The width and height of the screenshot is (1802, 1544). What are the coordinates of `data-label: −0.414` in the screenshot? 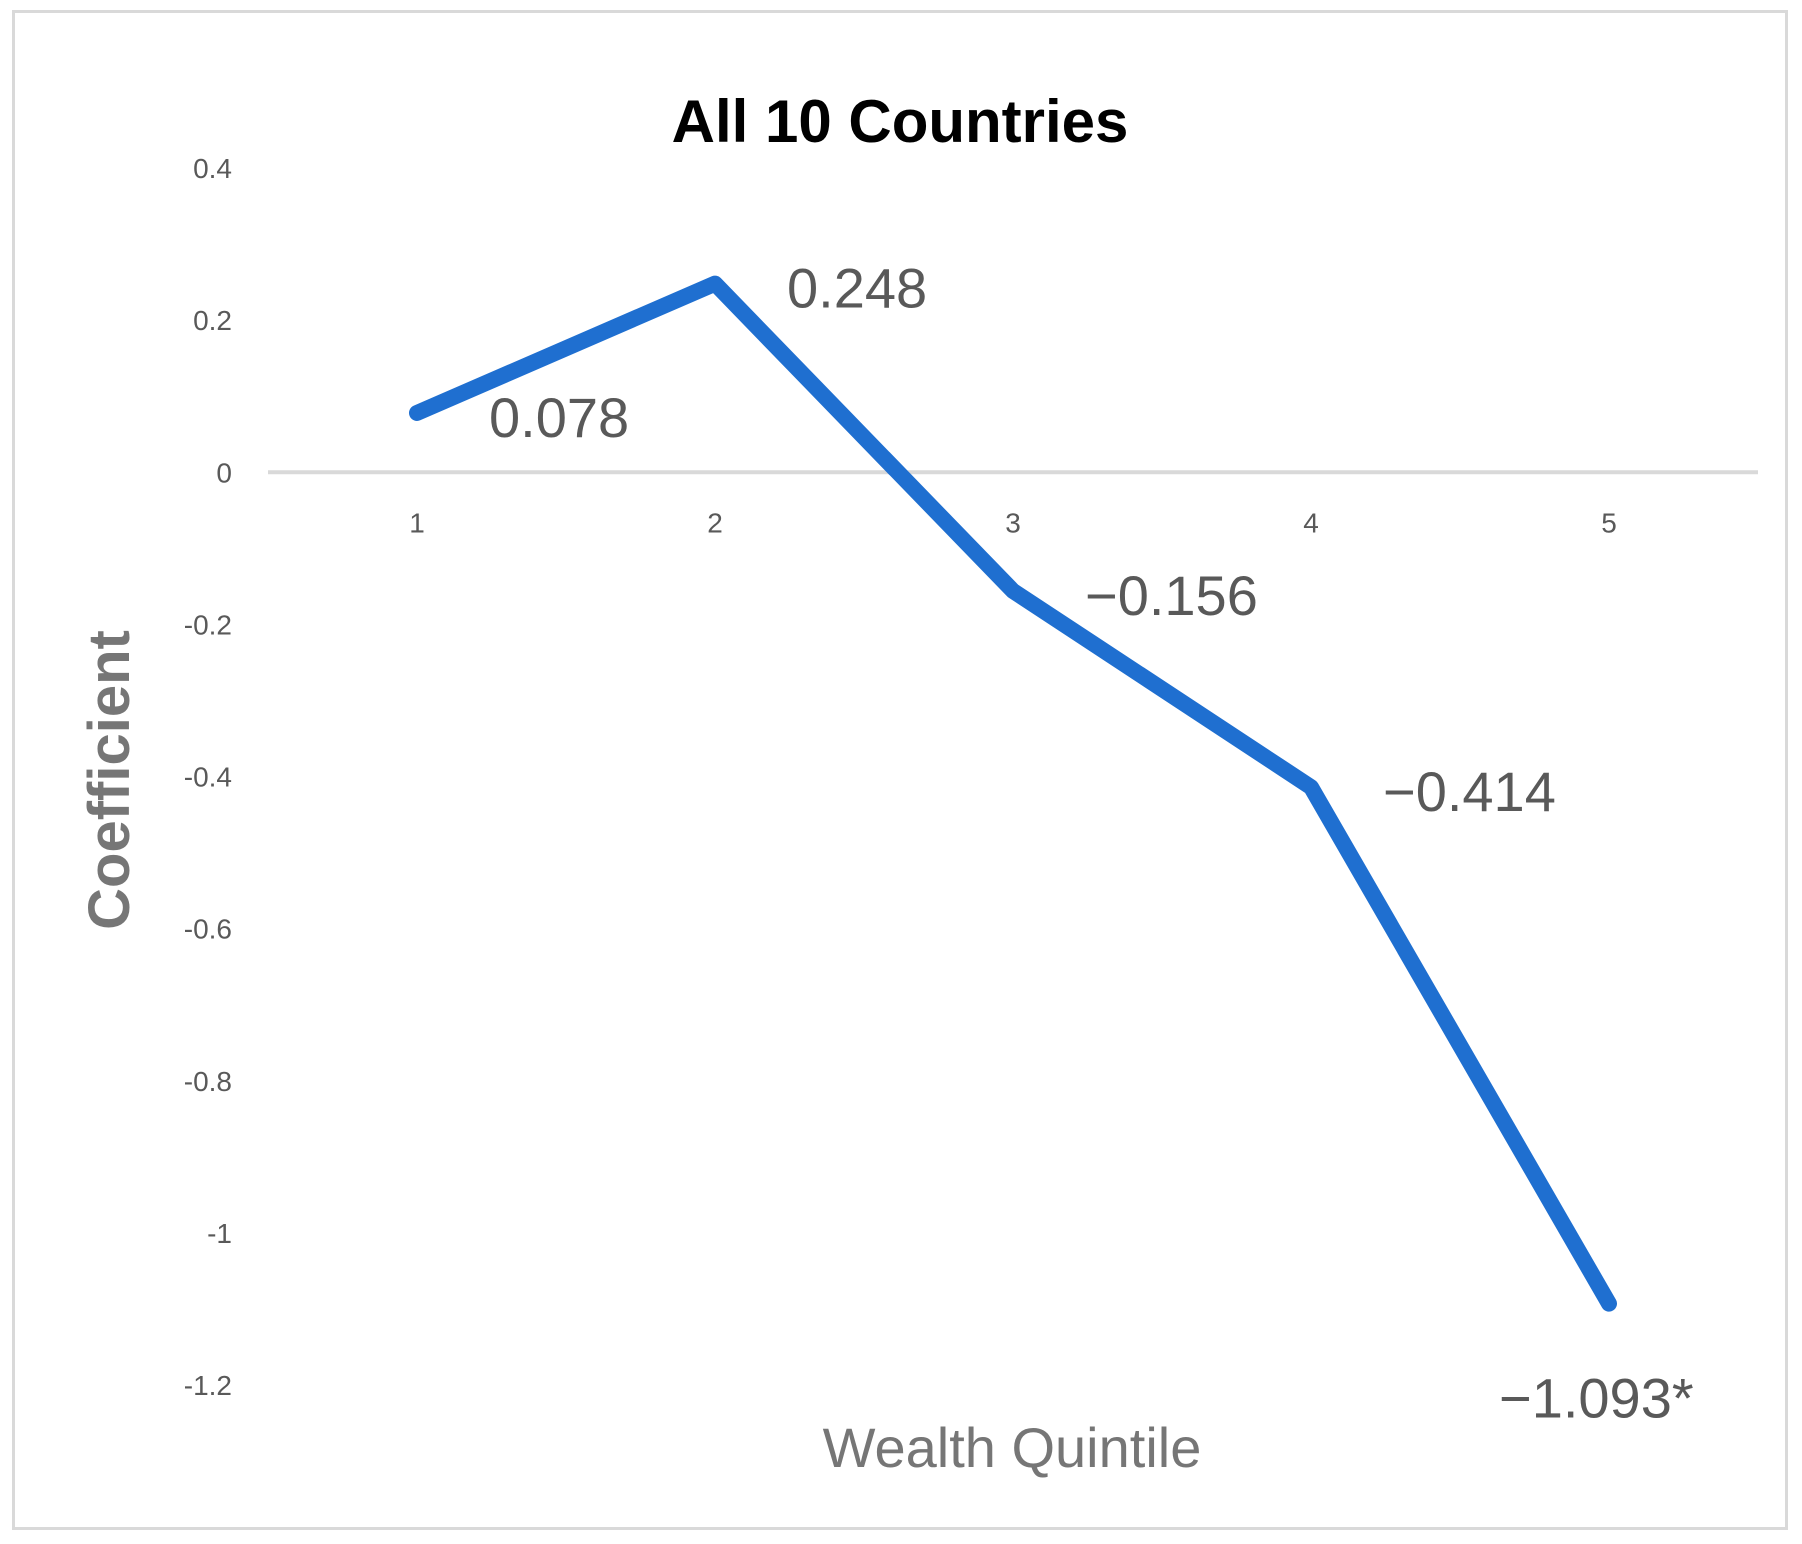 It's located at (1469, 791).